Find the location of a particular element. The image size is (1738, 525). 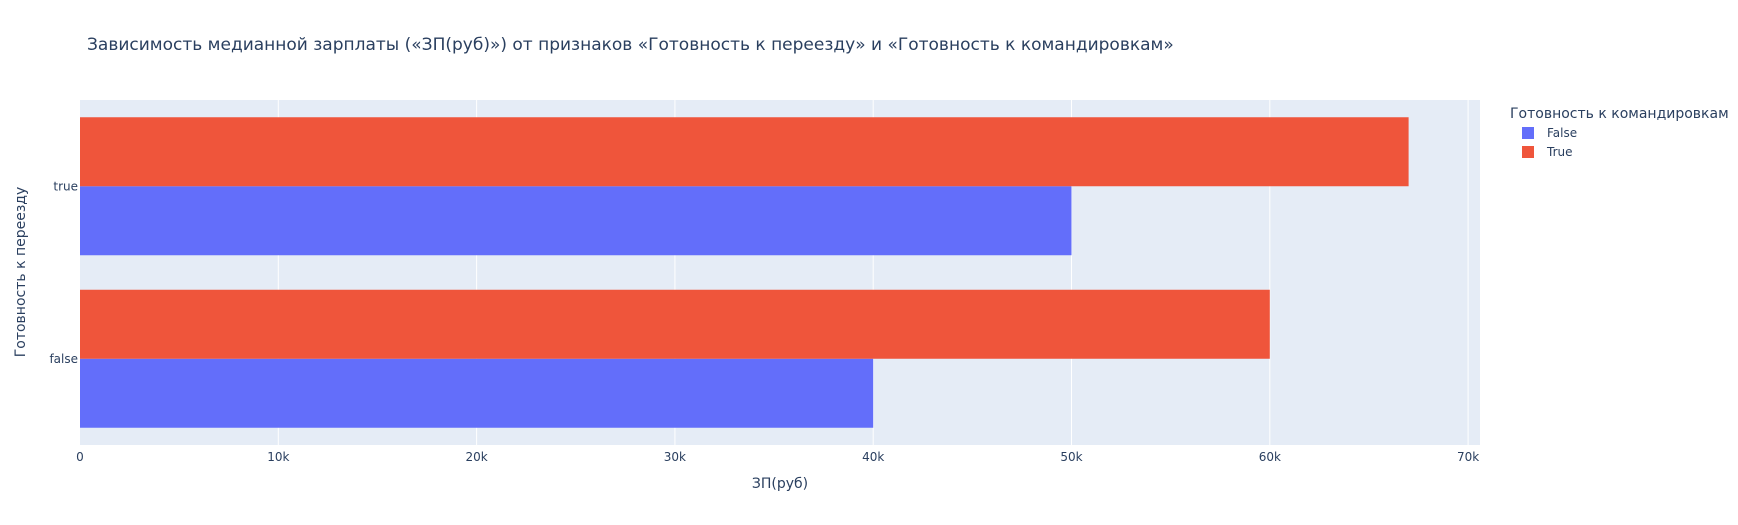

bar-true-false is located at coordinates (576, 221).